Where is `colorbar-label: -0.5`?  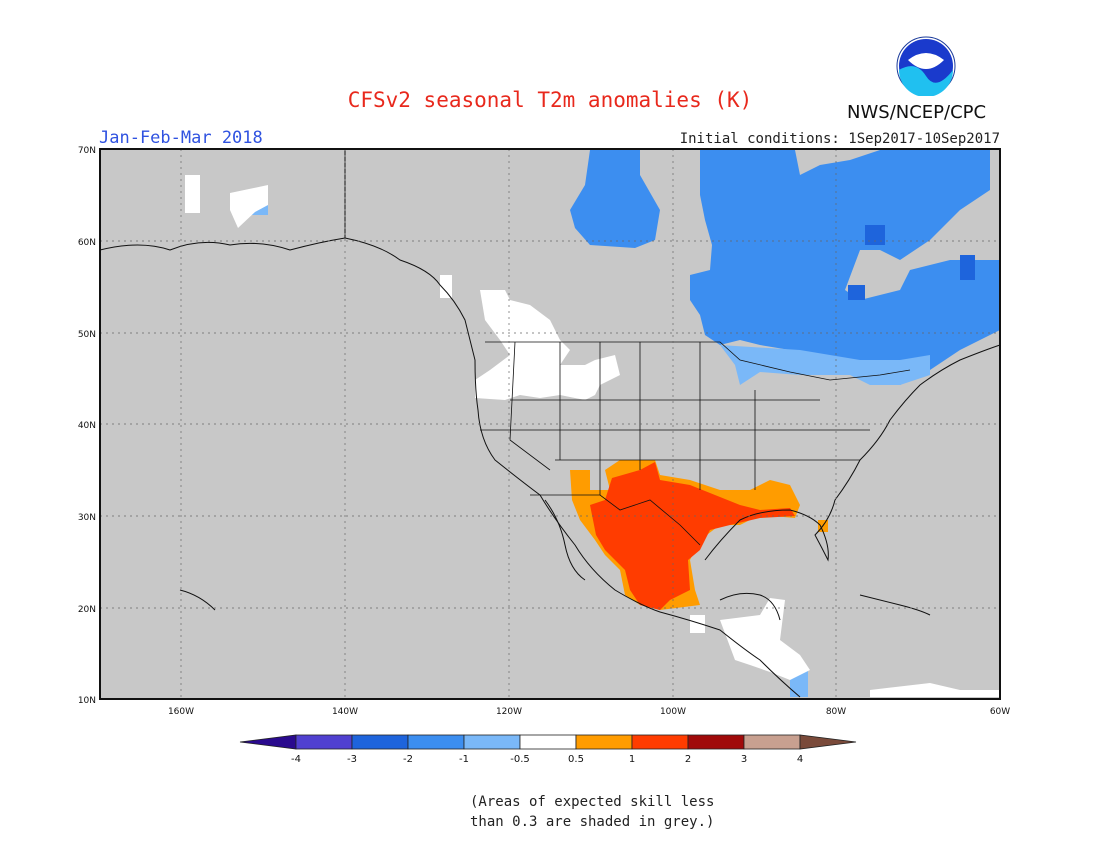
colorbar-label: -0.5 is located at coordinates (520, 759).